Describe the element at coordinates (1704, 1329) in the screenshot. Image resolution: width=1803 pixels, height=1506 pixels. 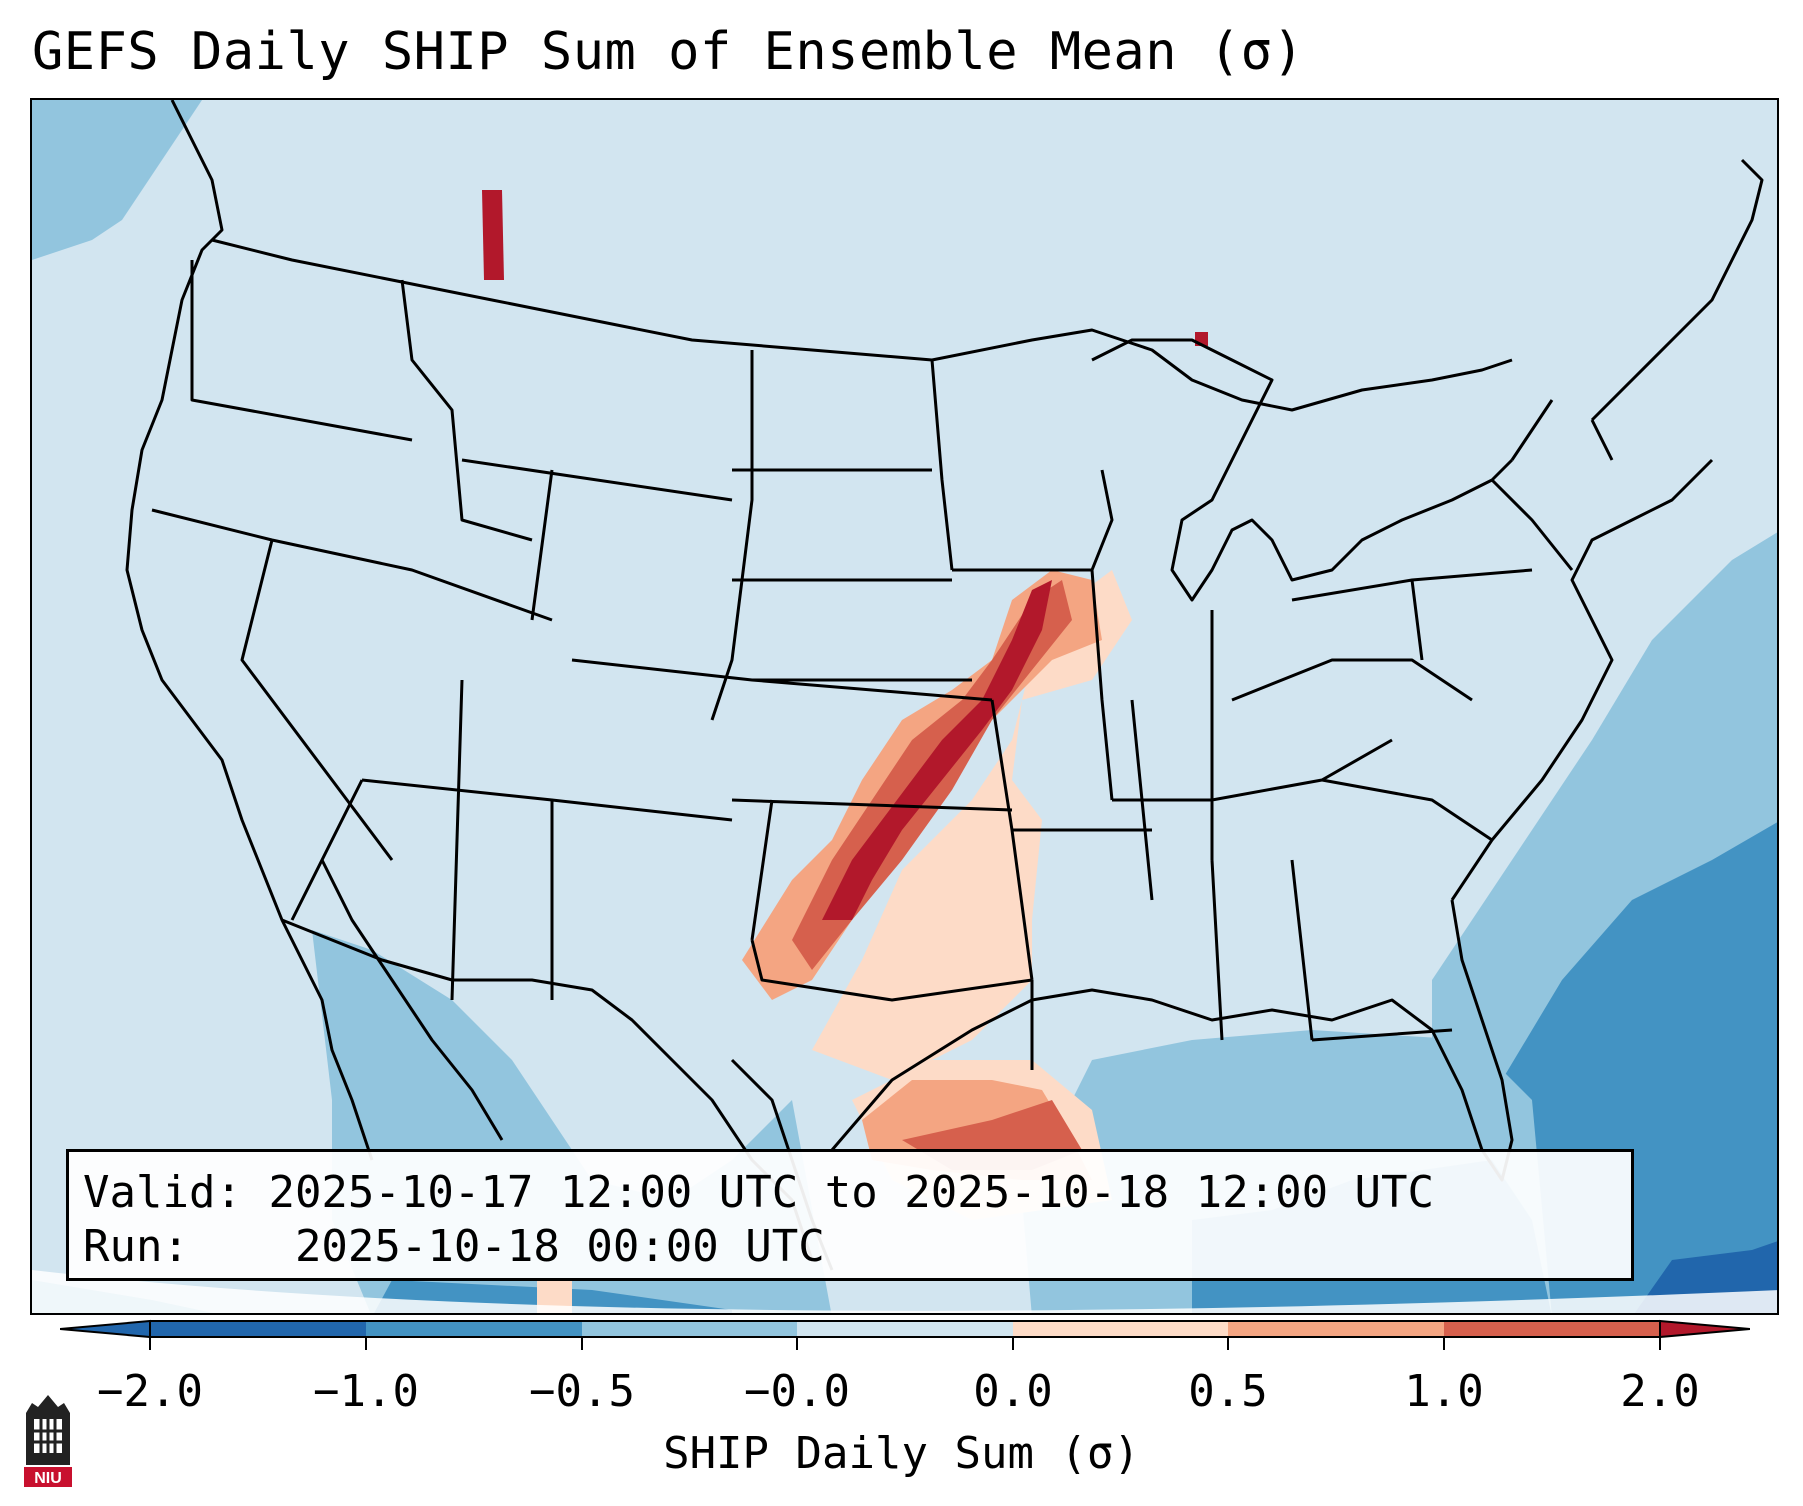
I see `colorbar-extend-high` at that location.